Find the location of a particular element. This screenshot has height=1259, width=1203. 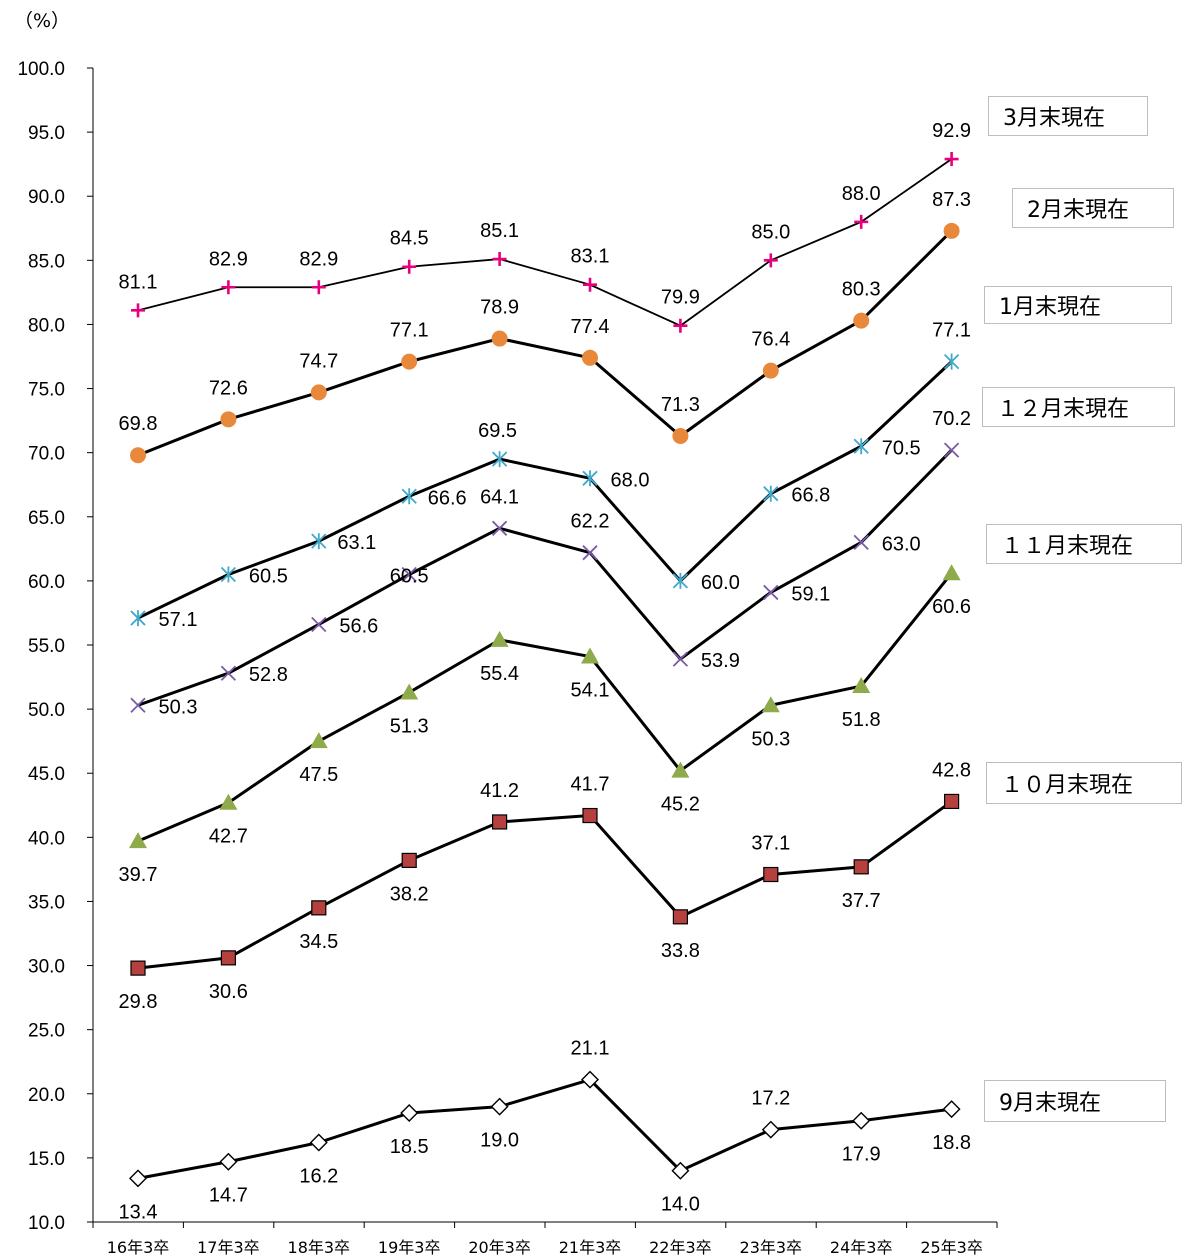

y-tick-label: 85.0 is located at coordinates (46, 261).